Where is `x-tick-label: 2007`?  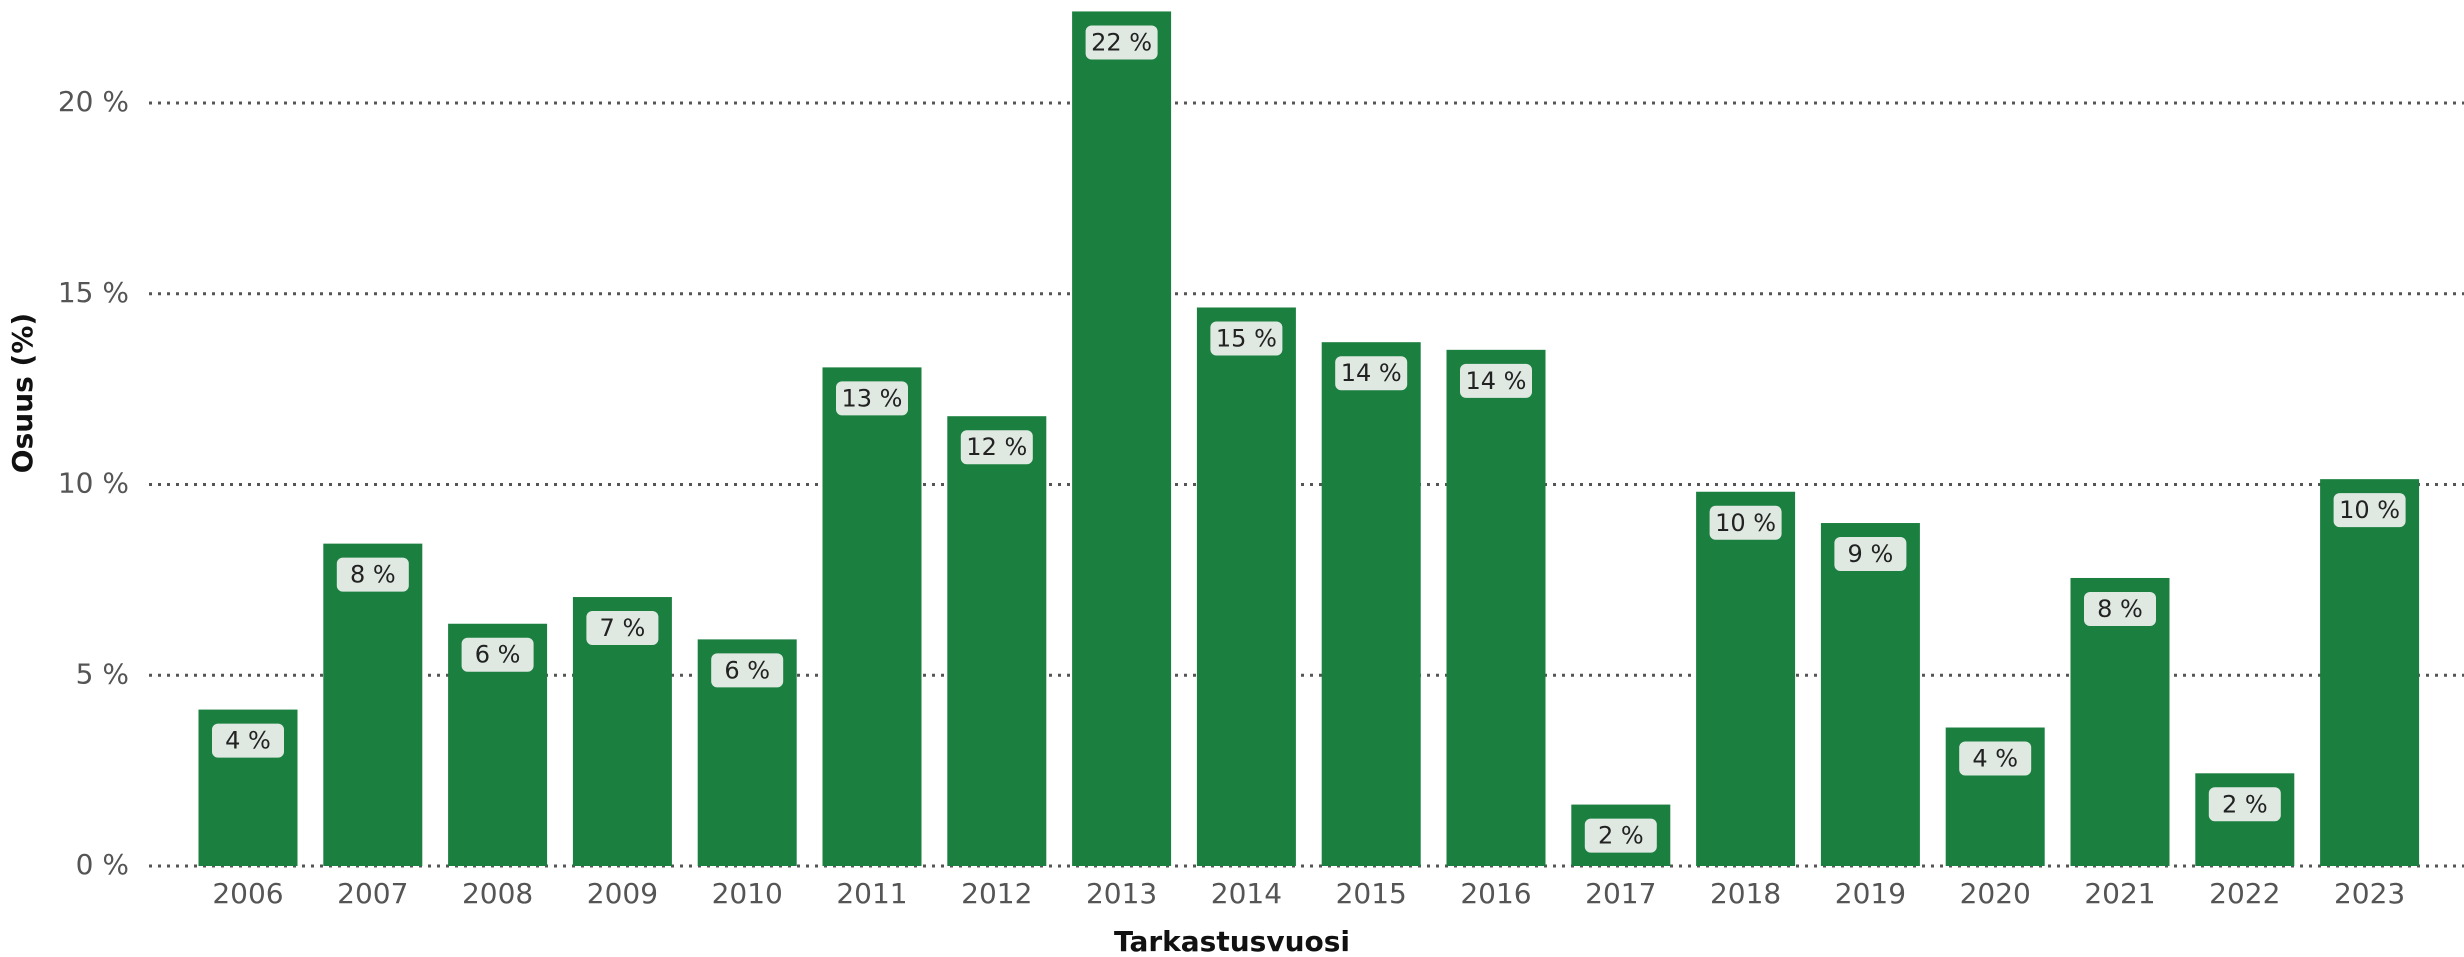
x-tick-label: 2007 is located at coordinates (372, 893).